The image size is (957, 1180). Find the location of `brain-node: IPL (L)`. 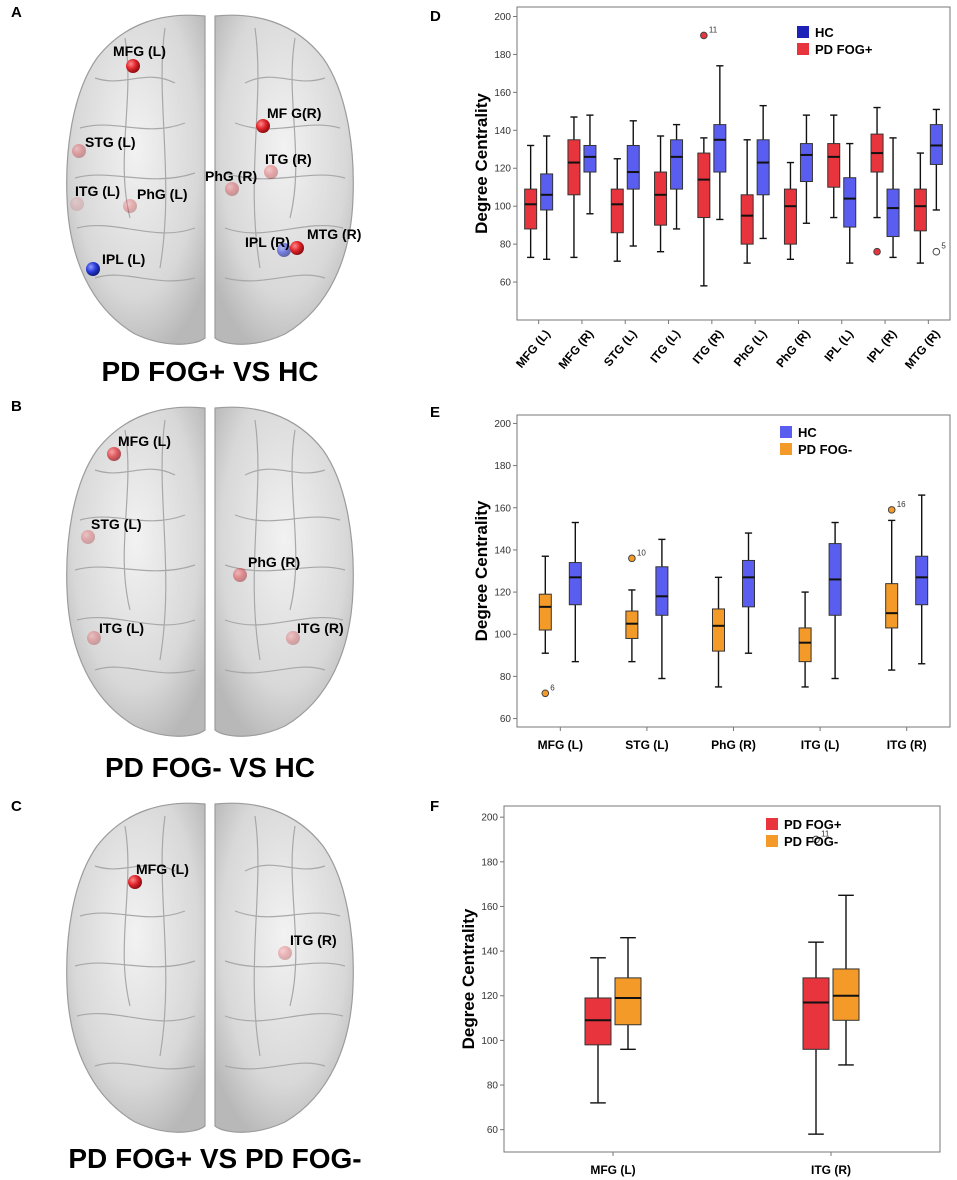

brain-node: IPL (L) is located at coordinates (115, 263).